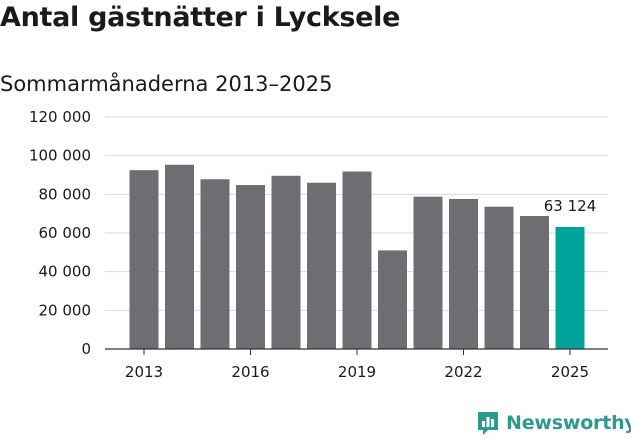 This screenshot has height=439, width=631. Describe the element at coordinates (60, 117) in the screenshot. I see `y-tick-label: 120 000` at that location.